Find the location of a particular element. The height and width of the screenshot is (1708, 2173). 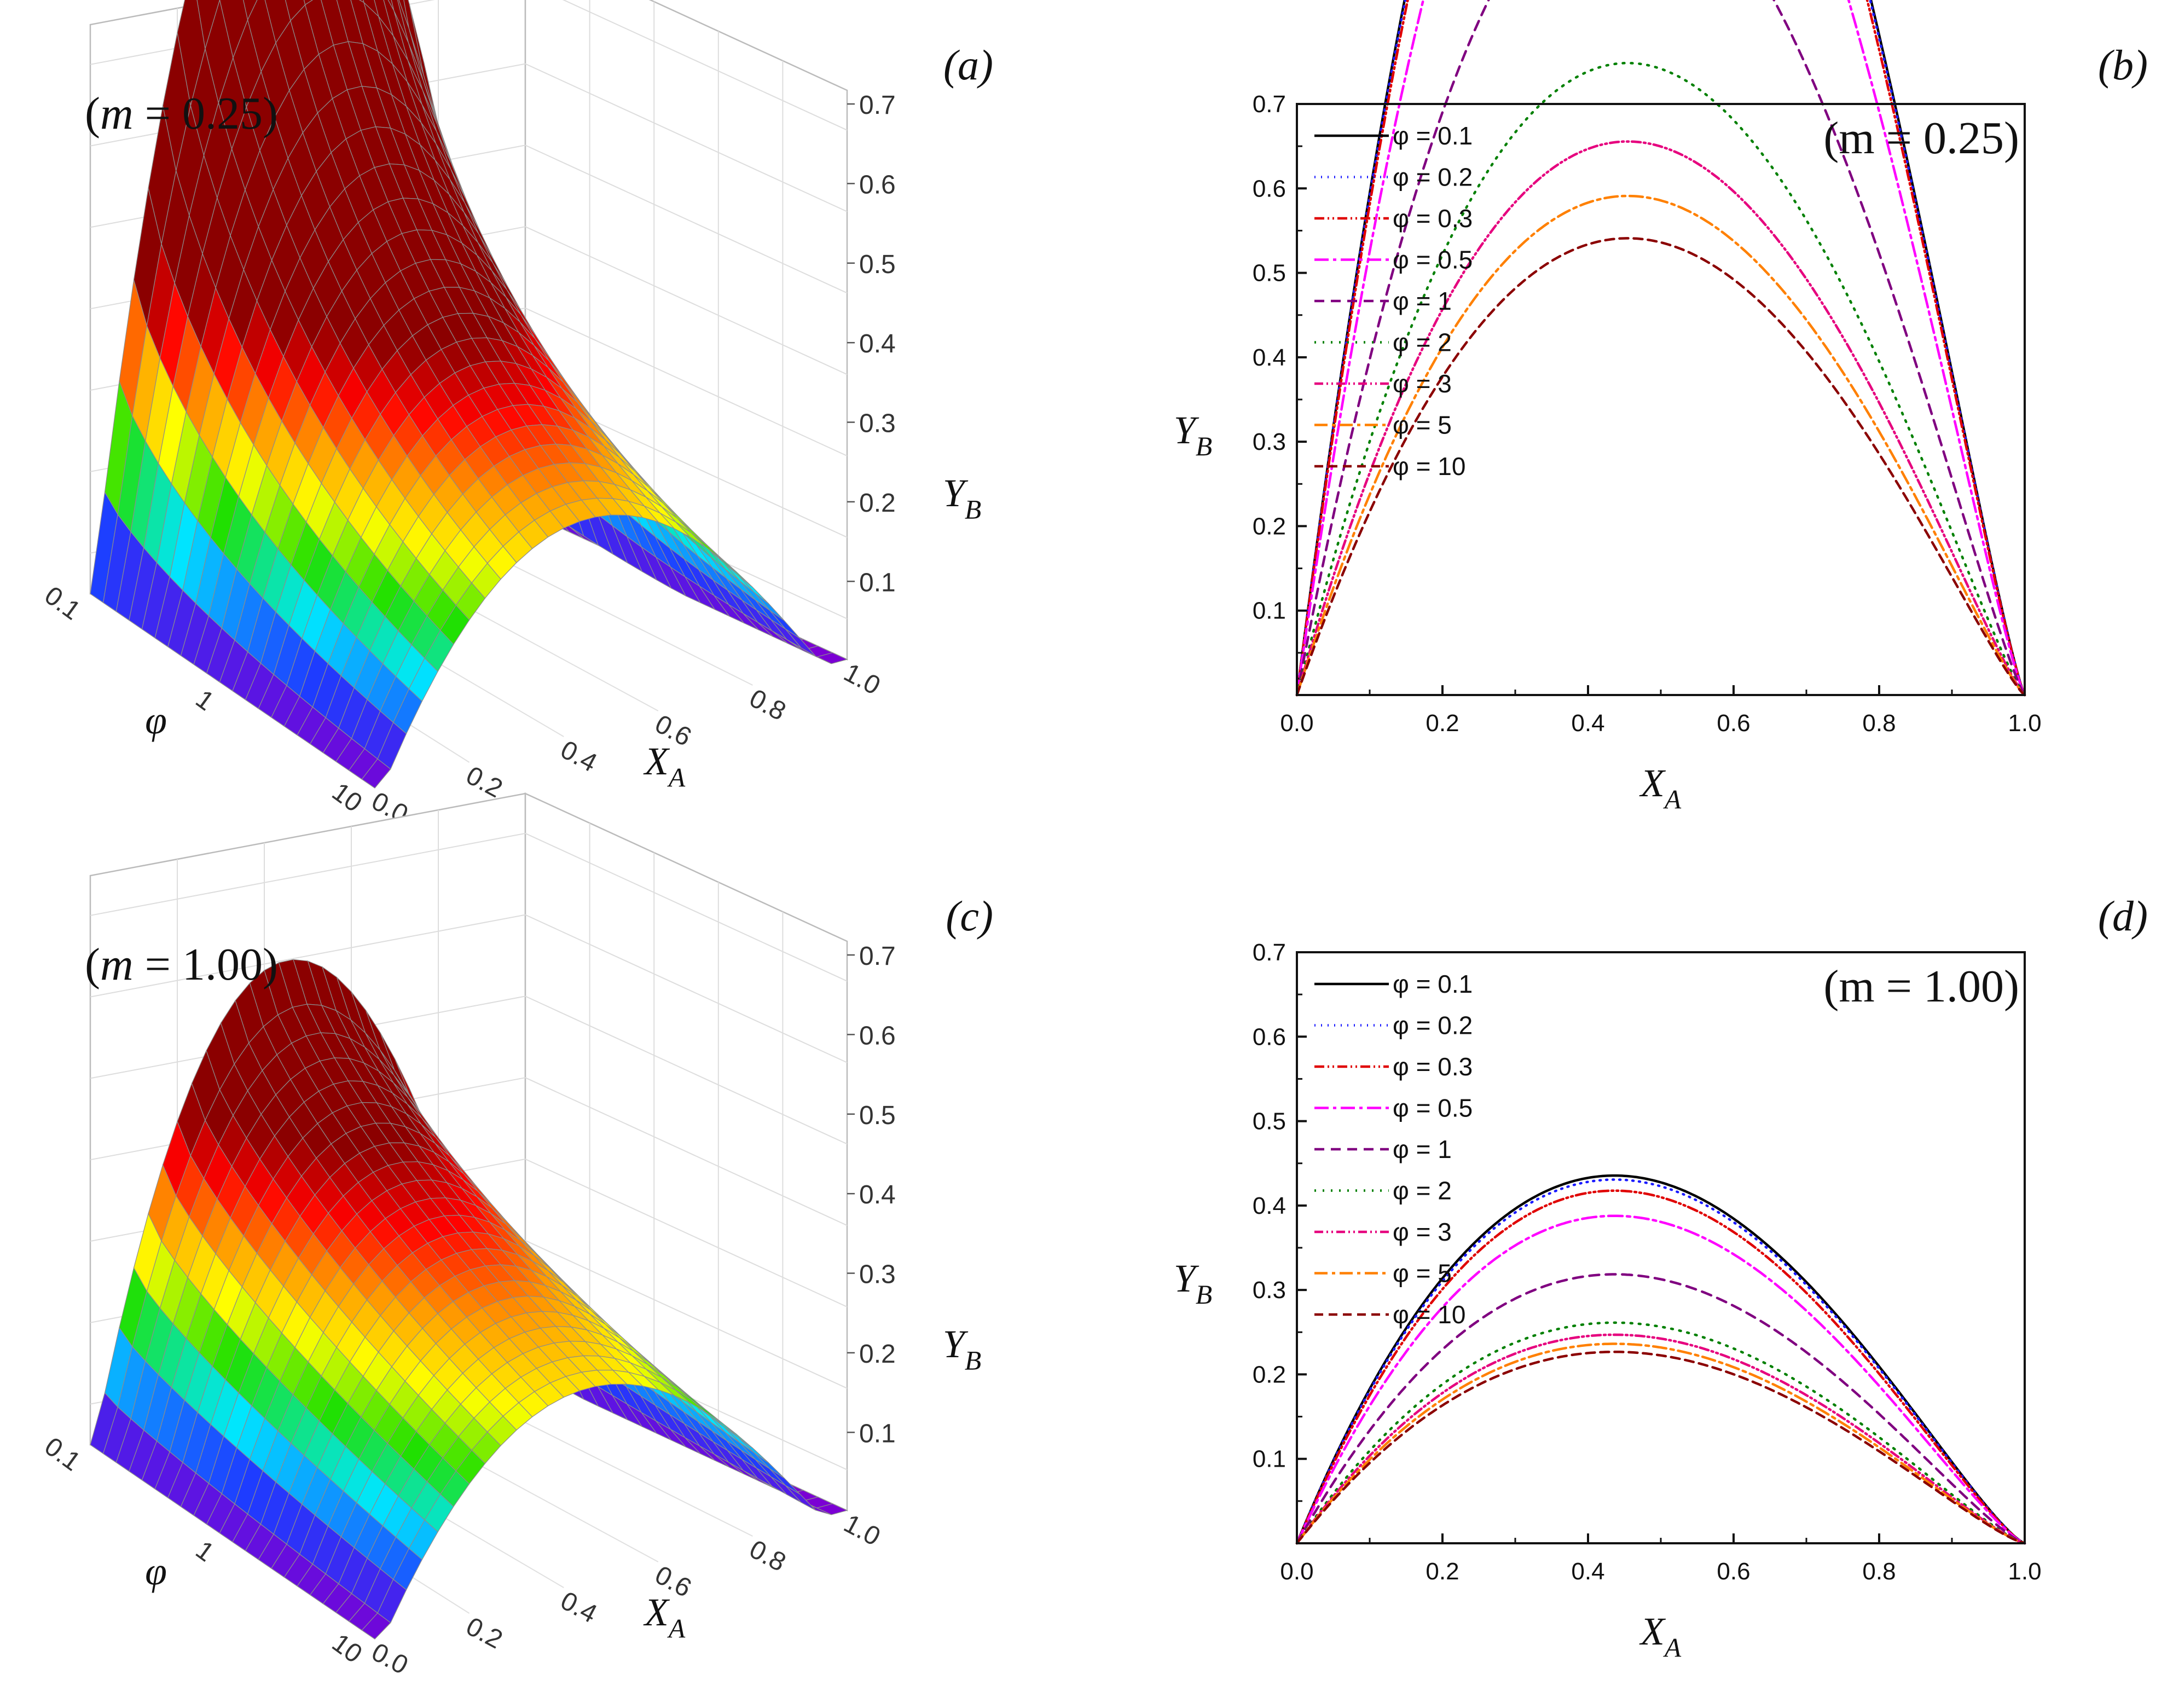

panel-label-b: (b) is located at coordinates (2123, 65).